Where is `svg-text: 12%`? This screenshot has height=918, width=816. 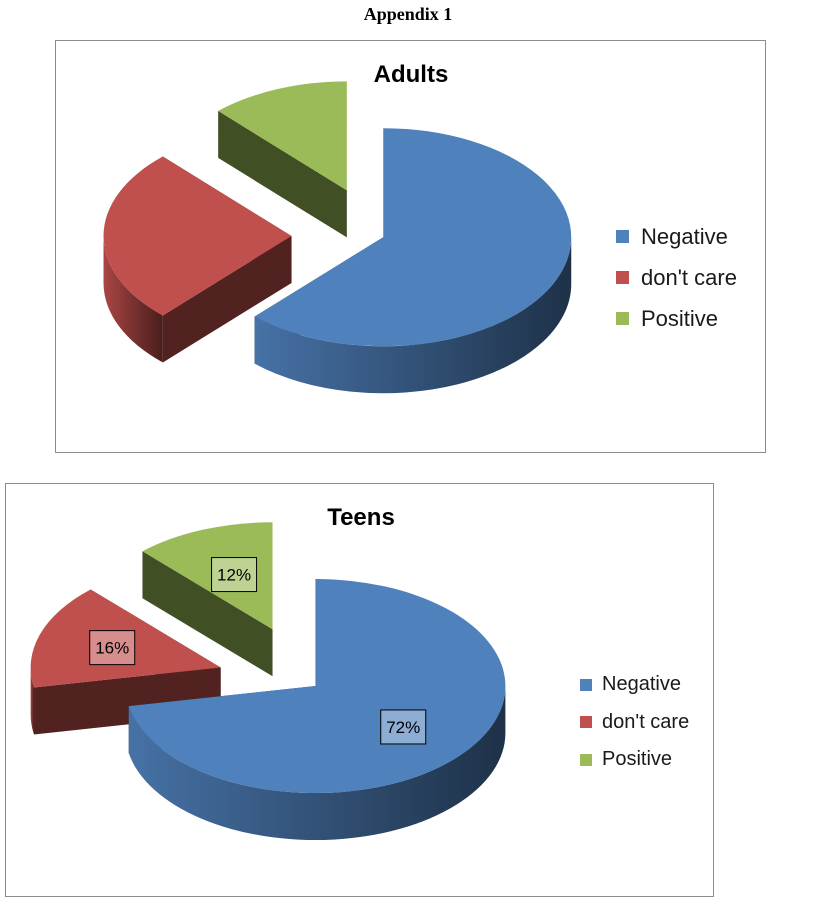
svg-text: 12% is located at coordinates (234, 575).